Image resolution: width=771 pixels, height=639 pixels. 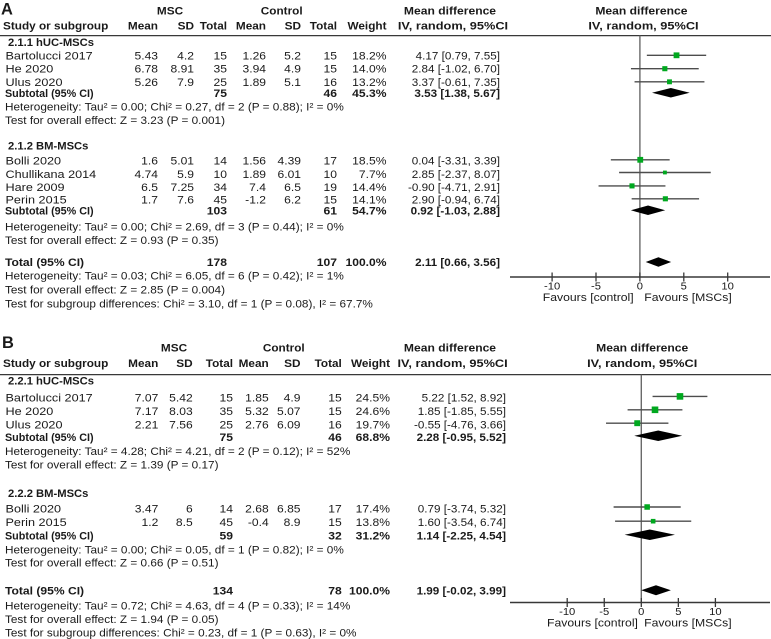 I want to click on svg-text: 4.39, so click(x=290, y=162).